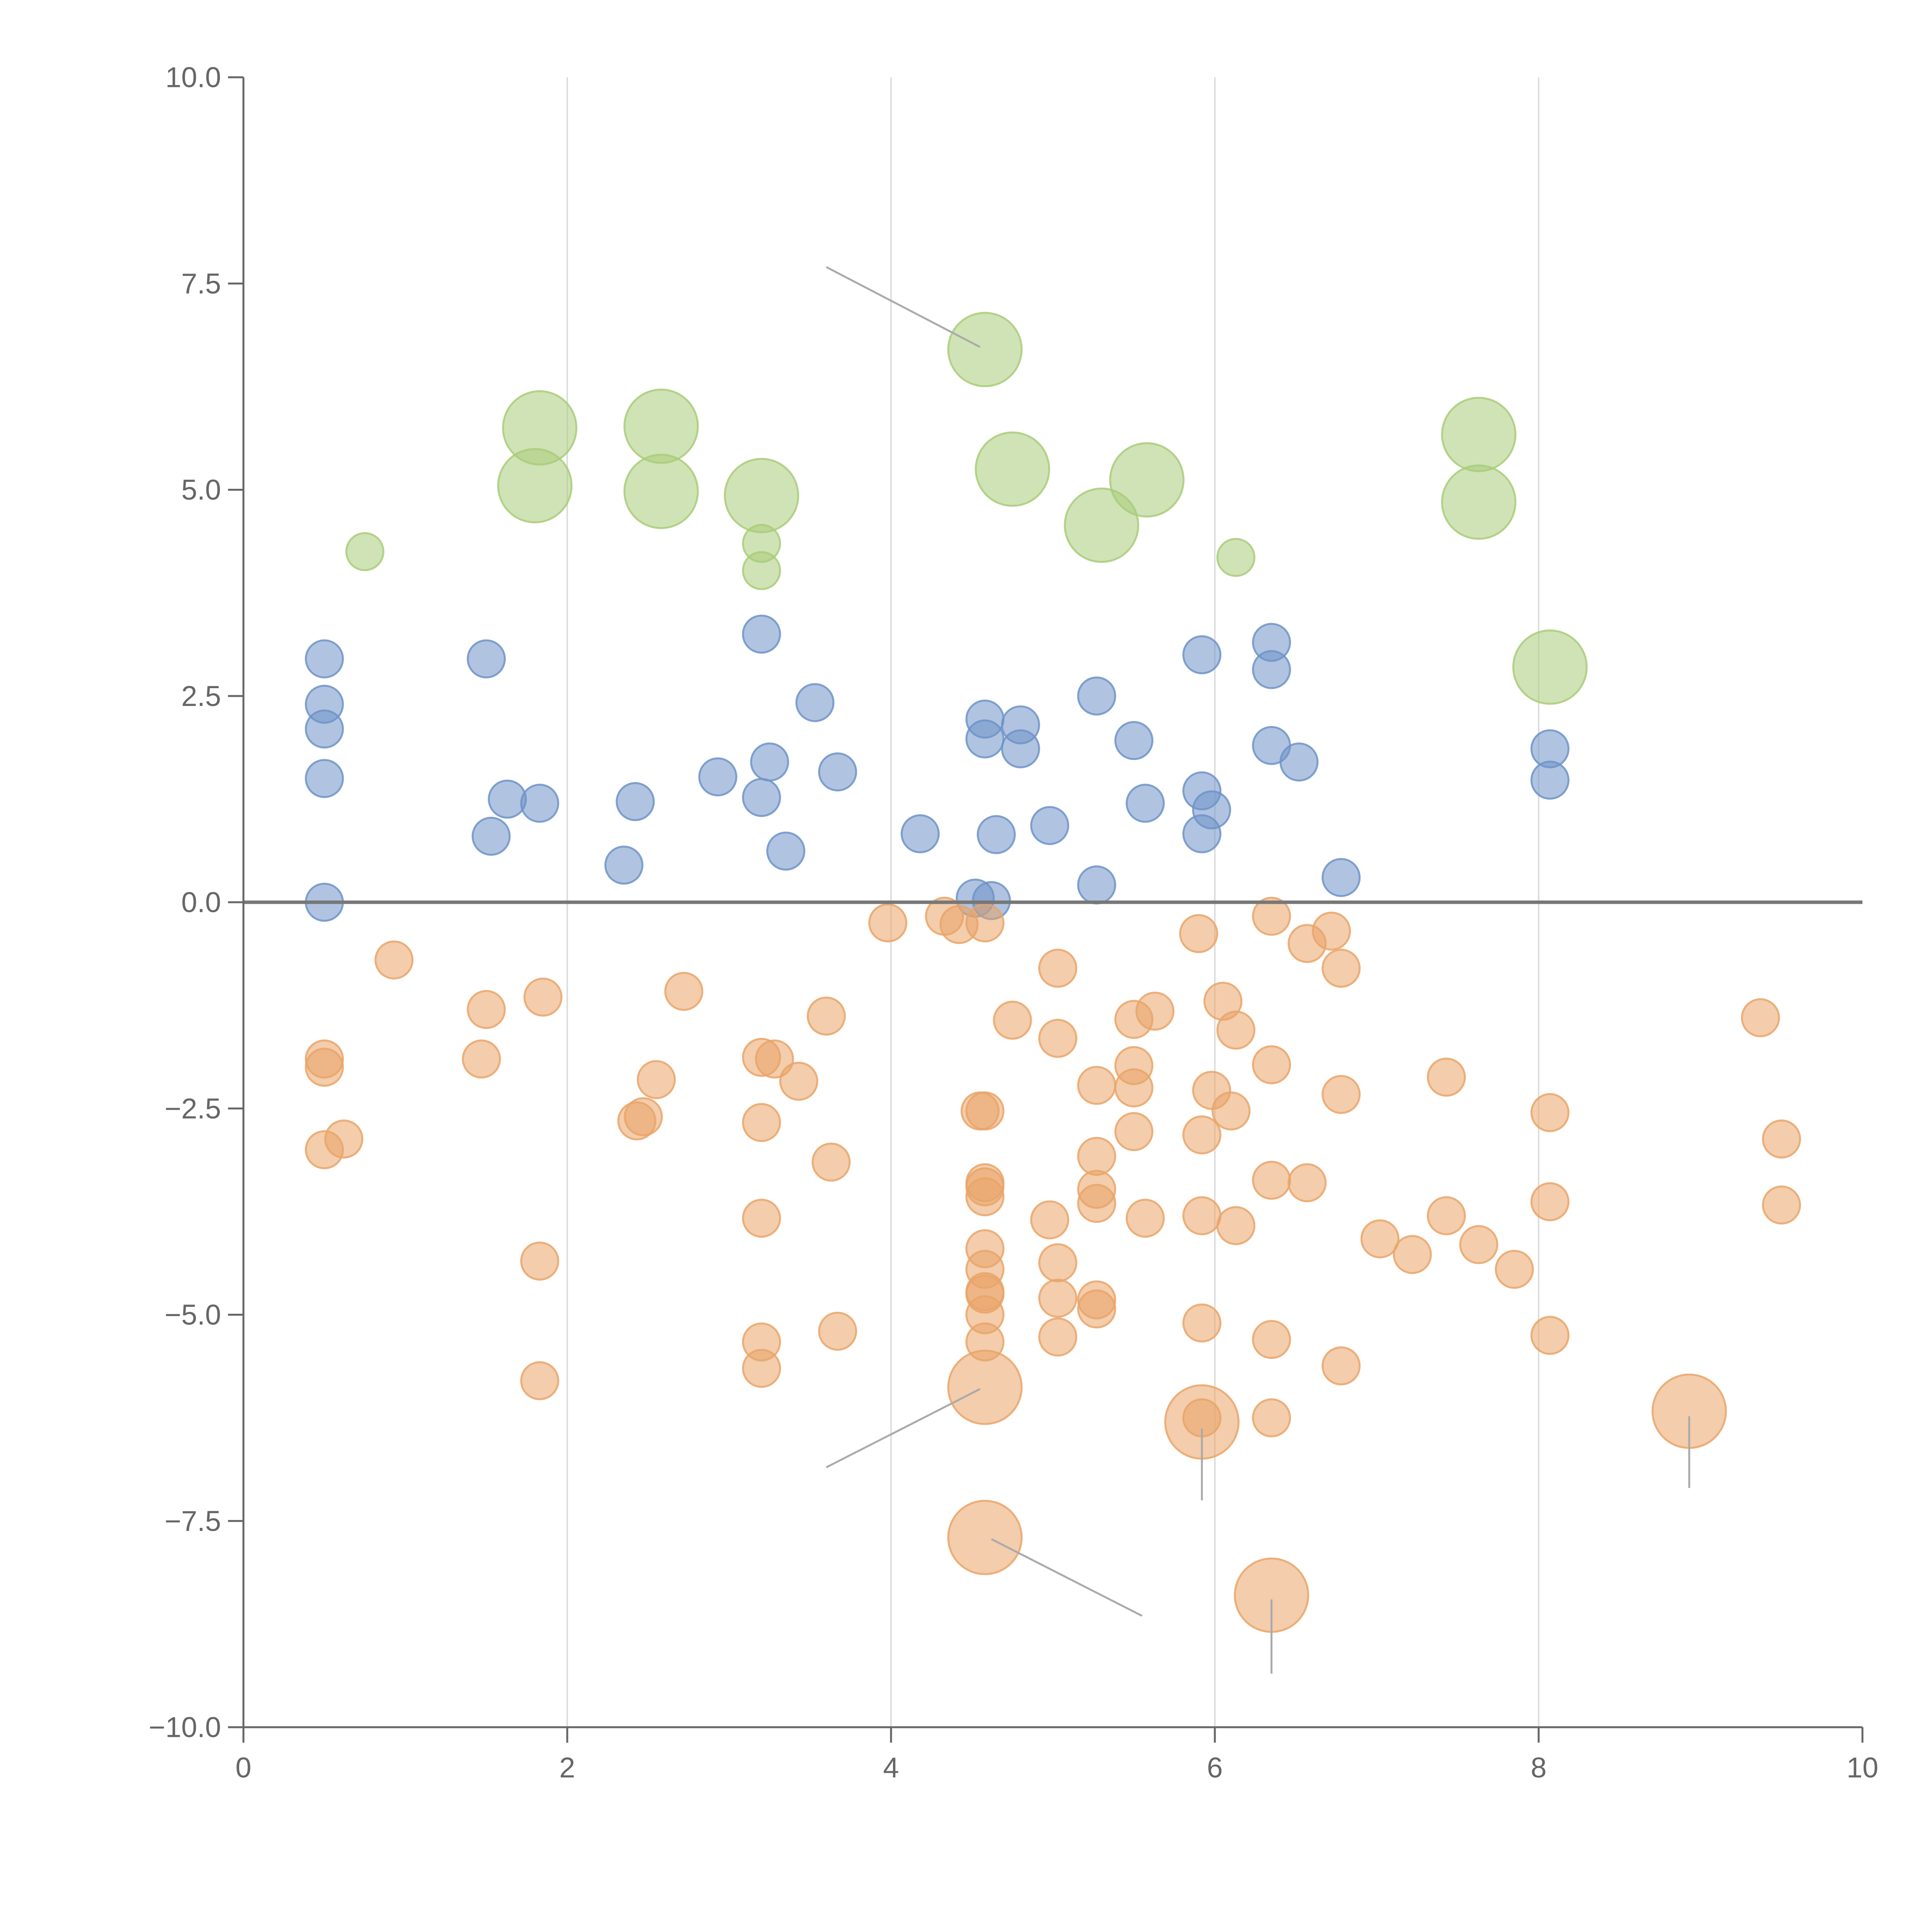 The image size is (1932, 1932). What do you see at coordinates (567, 1768) in the screenshot?
I see `x-tick-label-1: 2` at bounding box center [567, 1768].